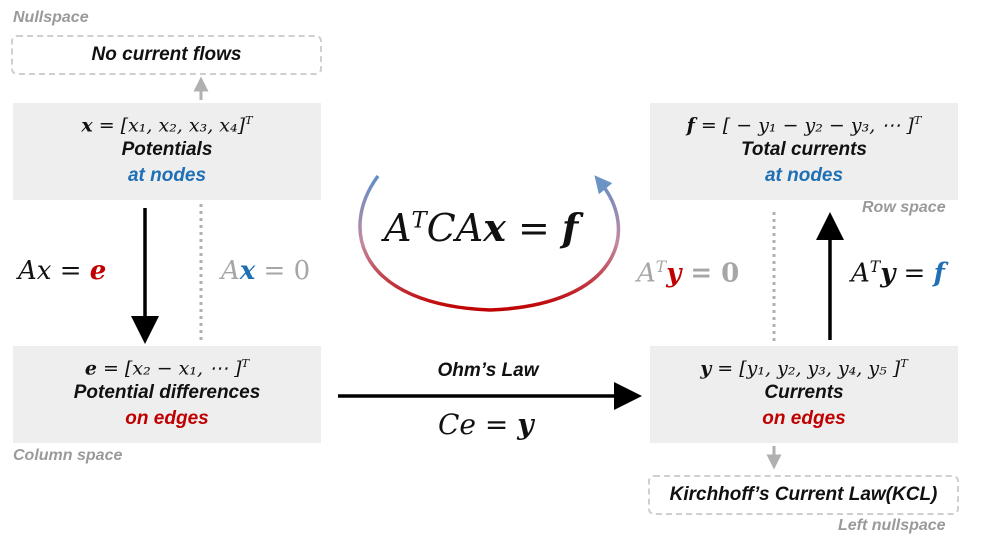  Describe the element at coordinates (455, 228) in the screenshot. I see `center-rest: CA` at that location.